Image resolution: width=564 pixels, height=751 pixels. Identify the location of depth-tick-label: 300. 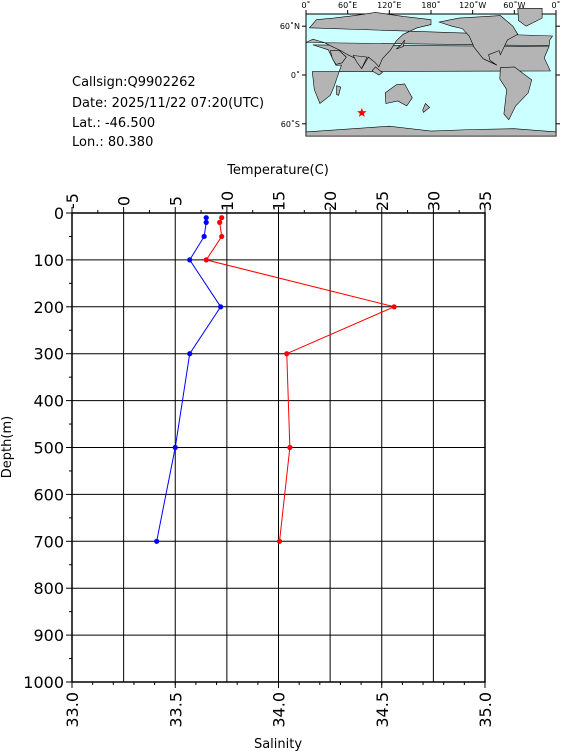
(48, 354).